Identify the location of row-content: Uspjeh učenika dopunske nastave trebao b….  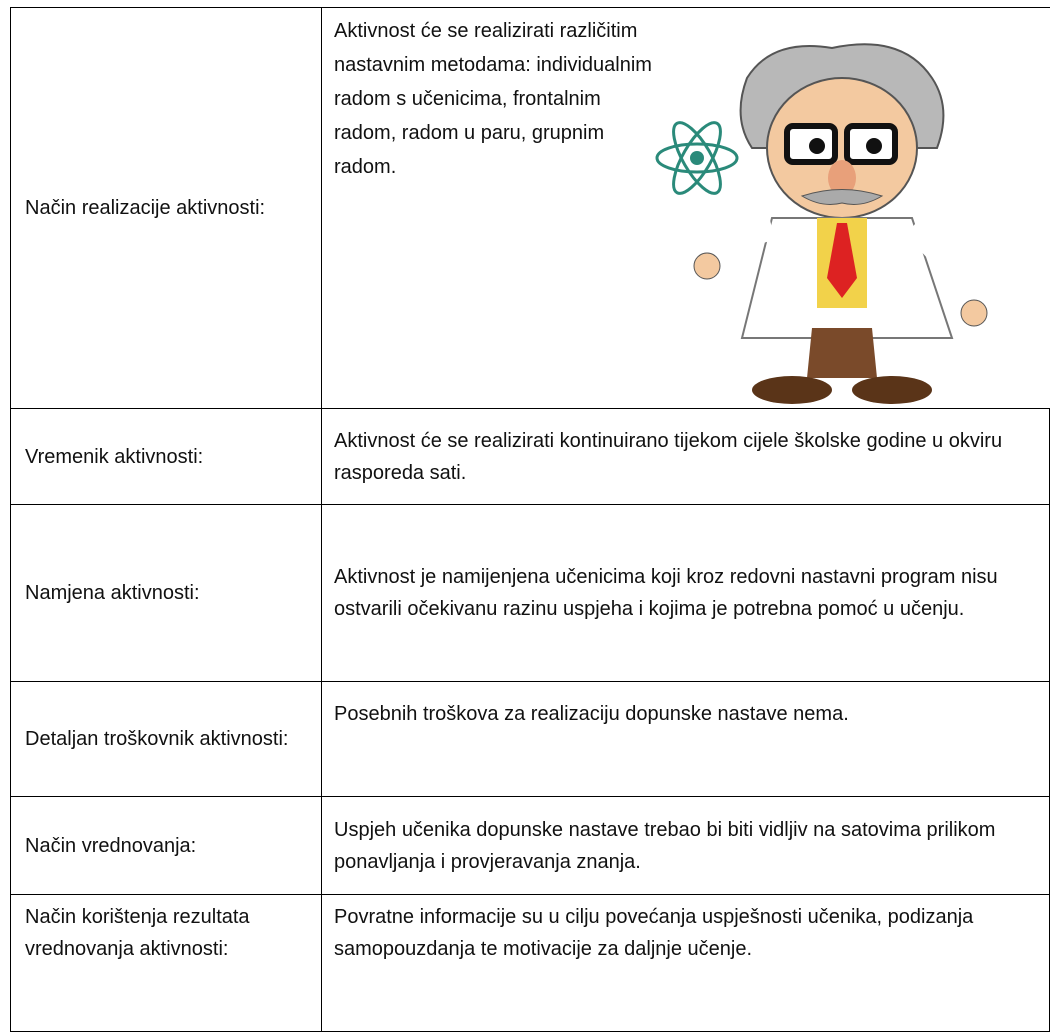
(685, 845).